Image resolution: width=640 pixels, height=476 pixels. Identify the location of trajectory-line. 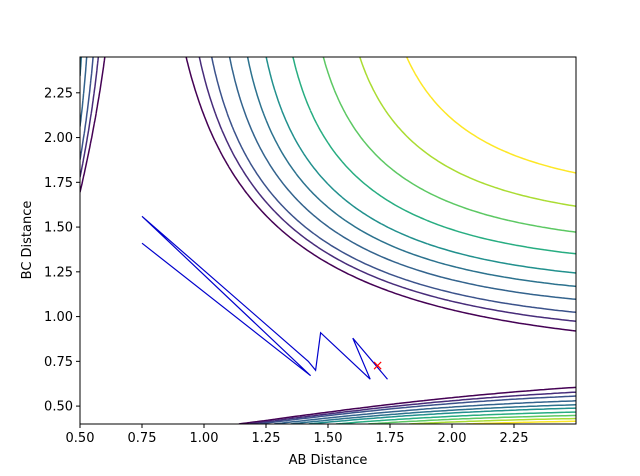
(264, 297).